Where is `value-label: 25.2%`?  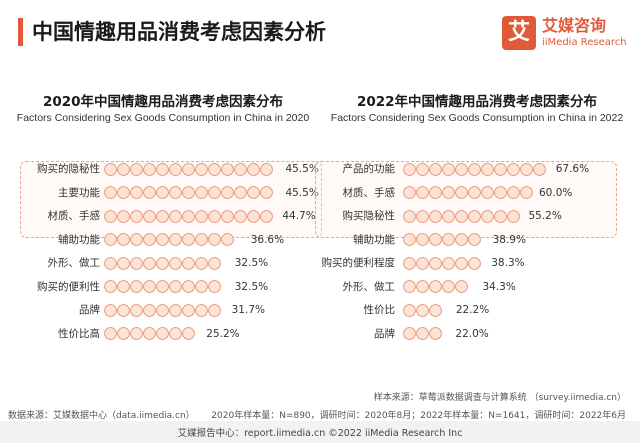
value-label: 25.2% is located at coordinates (223, 333).